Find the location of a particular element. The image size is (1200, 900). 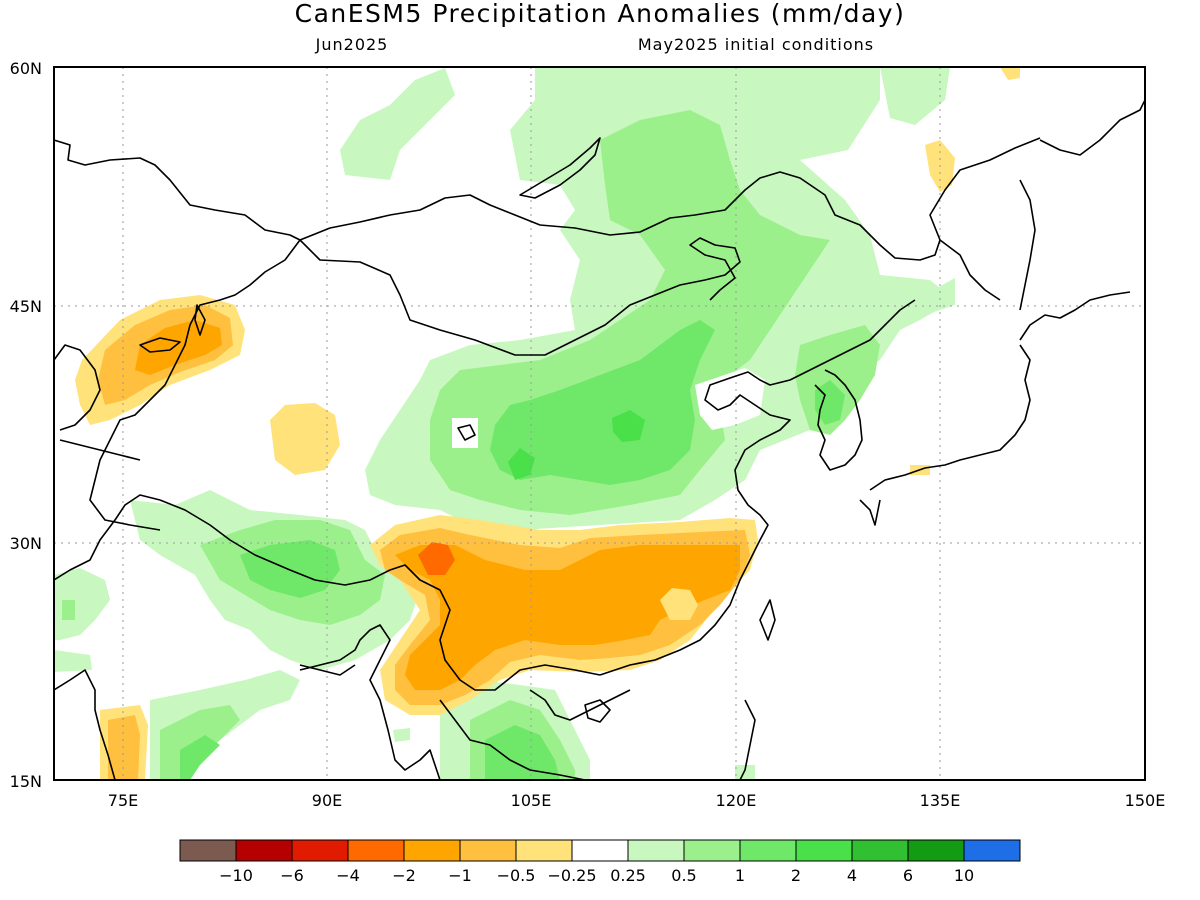

lat-label: 30N is located at coordinates (26, 543).